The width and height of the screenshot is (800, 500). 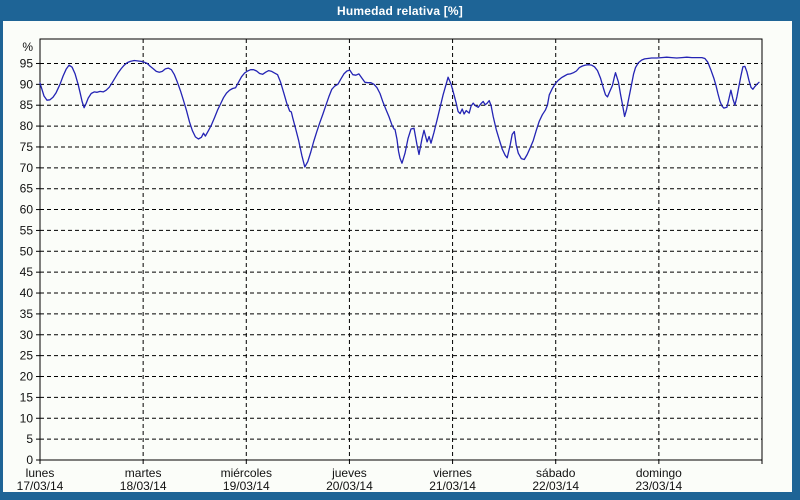 What do you see at coordinates (658, 485) in the screenshot?
I see `x-day-date: 23/03/14` at bounding box center [658, 485].